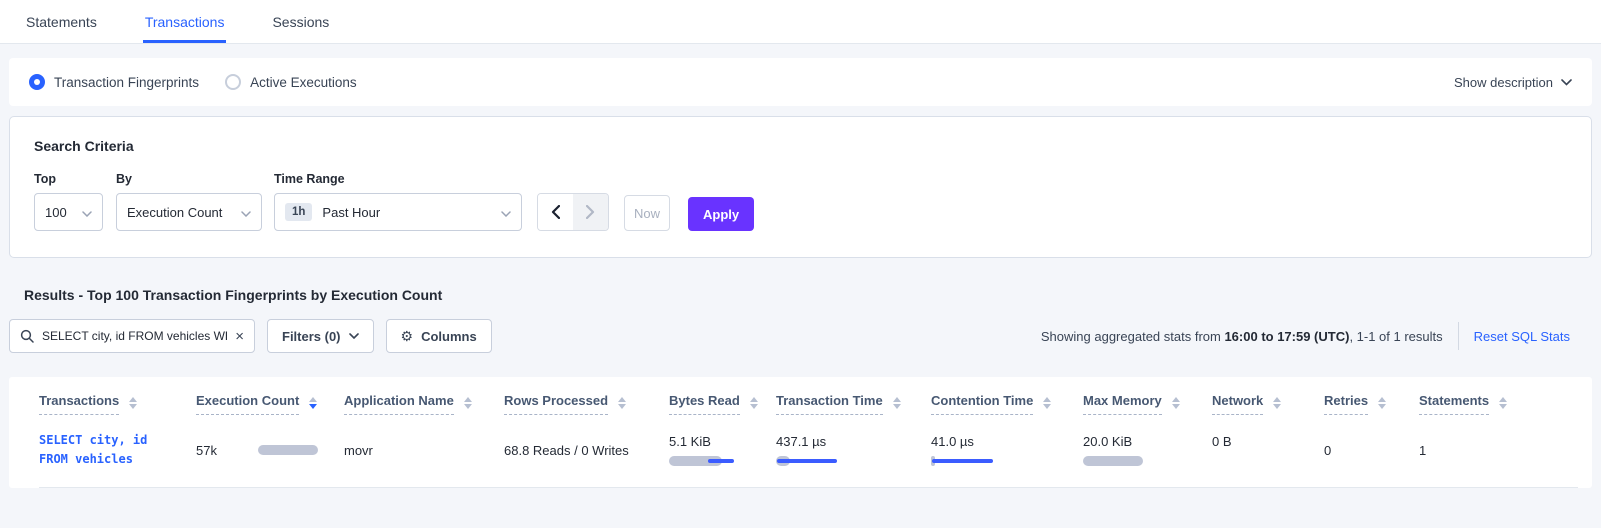 This screenshot has width=1601, height=528. I want to click on sql-search-input, so click(135, 336).